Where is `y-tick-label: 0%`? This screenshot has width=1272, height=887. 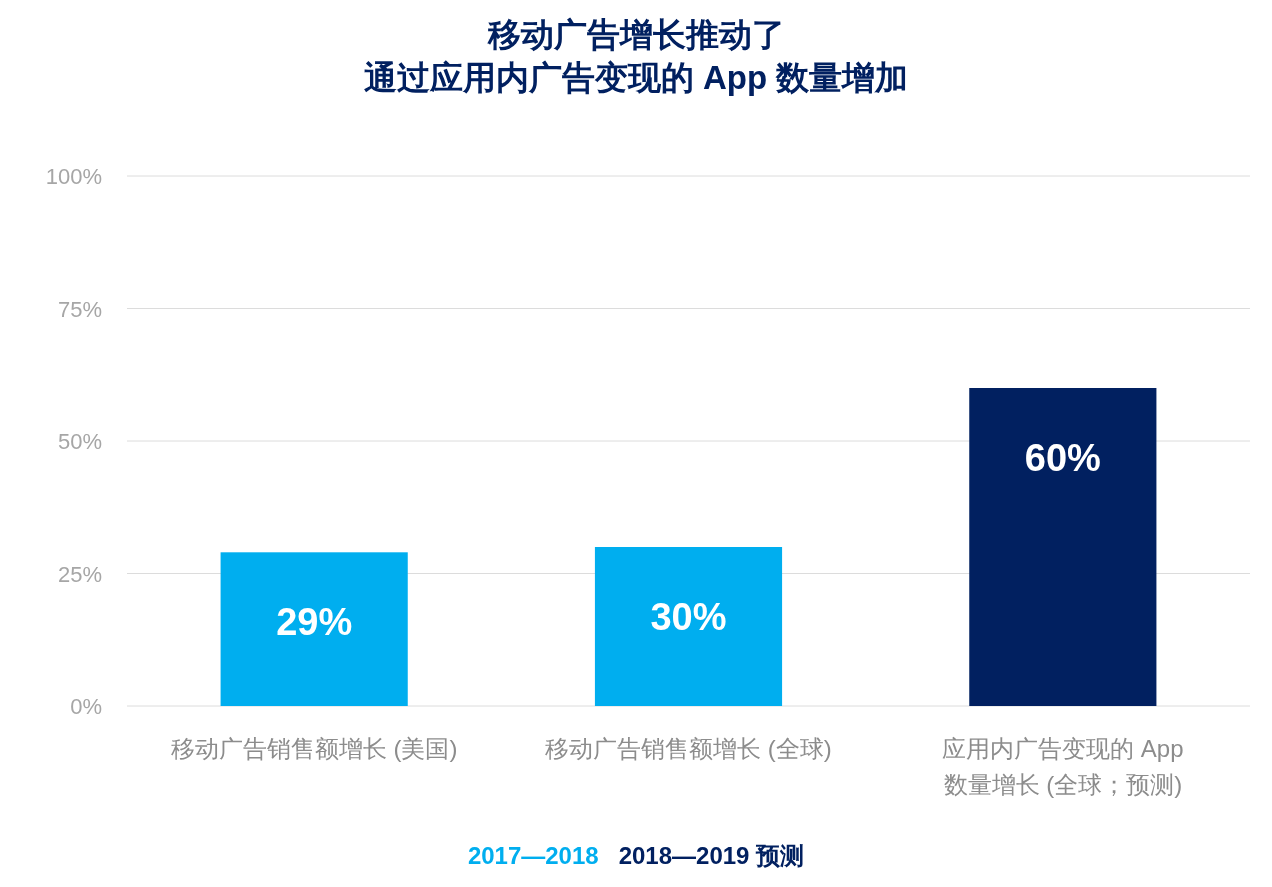
y-tick-label: 0% is located at coordinates (86, 706).